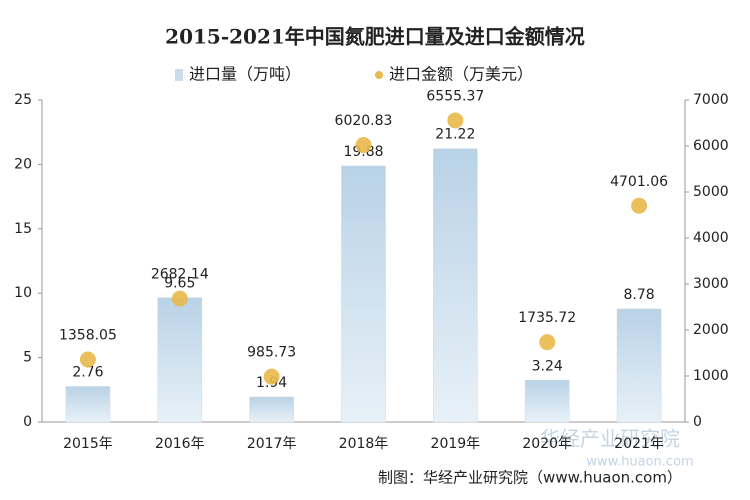 This screenshot has height=500, width=750. What do you see at coordinates (179, 284) in the screenshot?
I see `bar-value-label: 9.65` at bounding box center [179, 284].